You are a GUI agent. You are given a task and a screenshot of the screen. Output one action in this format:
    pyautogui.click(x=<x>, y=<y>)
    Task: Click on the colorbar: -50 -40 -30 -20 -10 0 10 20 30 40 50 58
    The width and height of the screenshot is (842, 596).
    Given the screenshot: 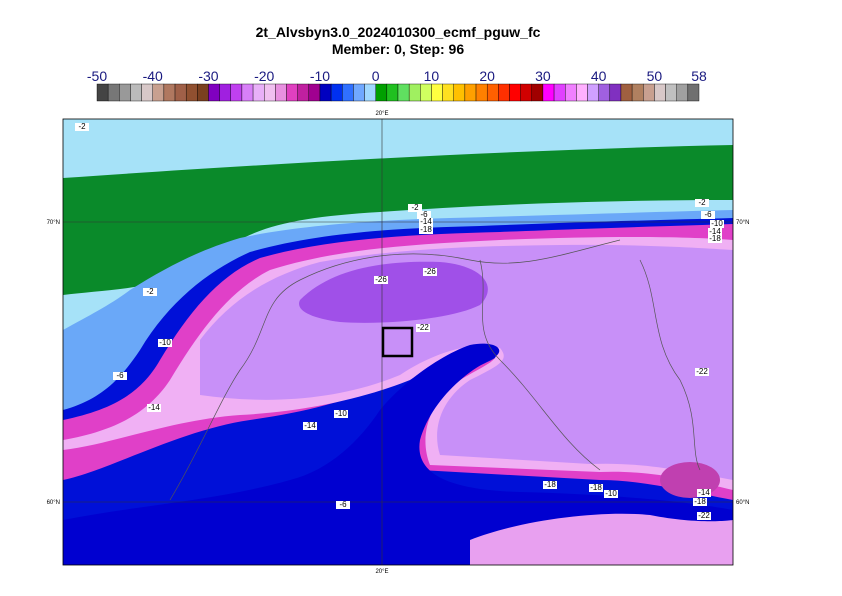 What is the action you would take?
    pyautogui.click(x=397, y=85)
    